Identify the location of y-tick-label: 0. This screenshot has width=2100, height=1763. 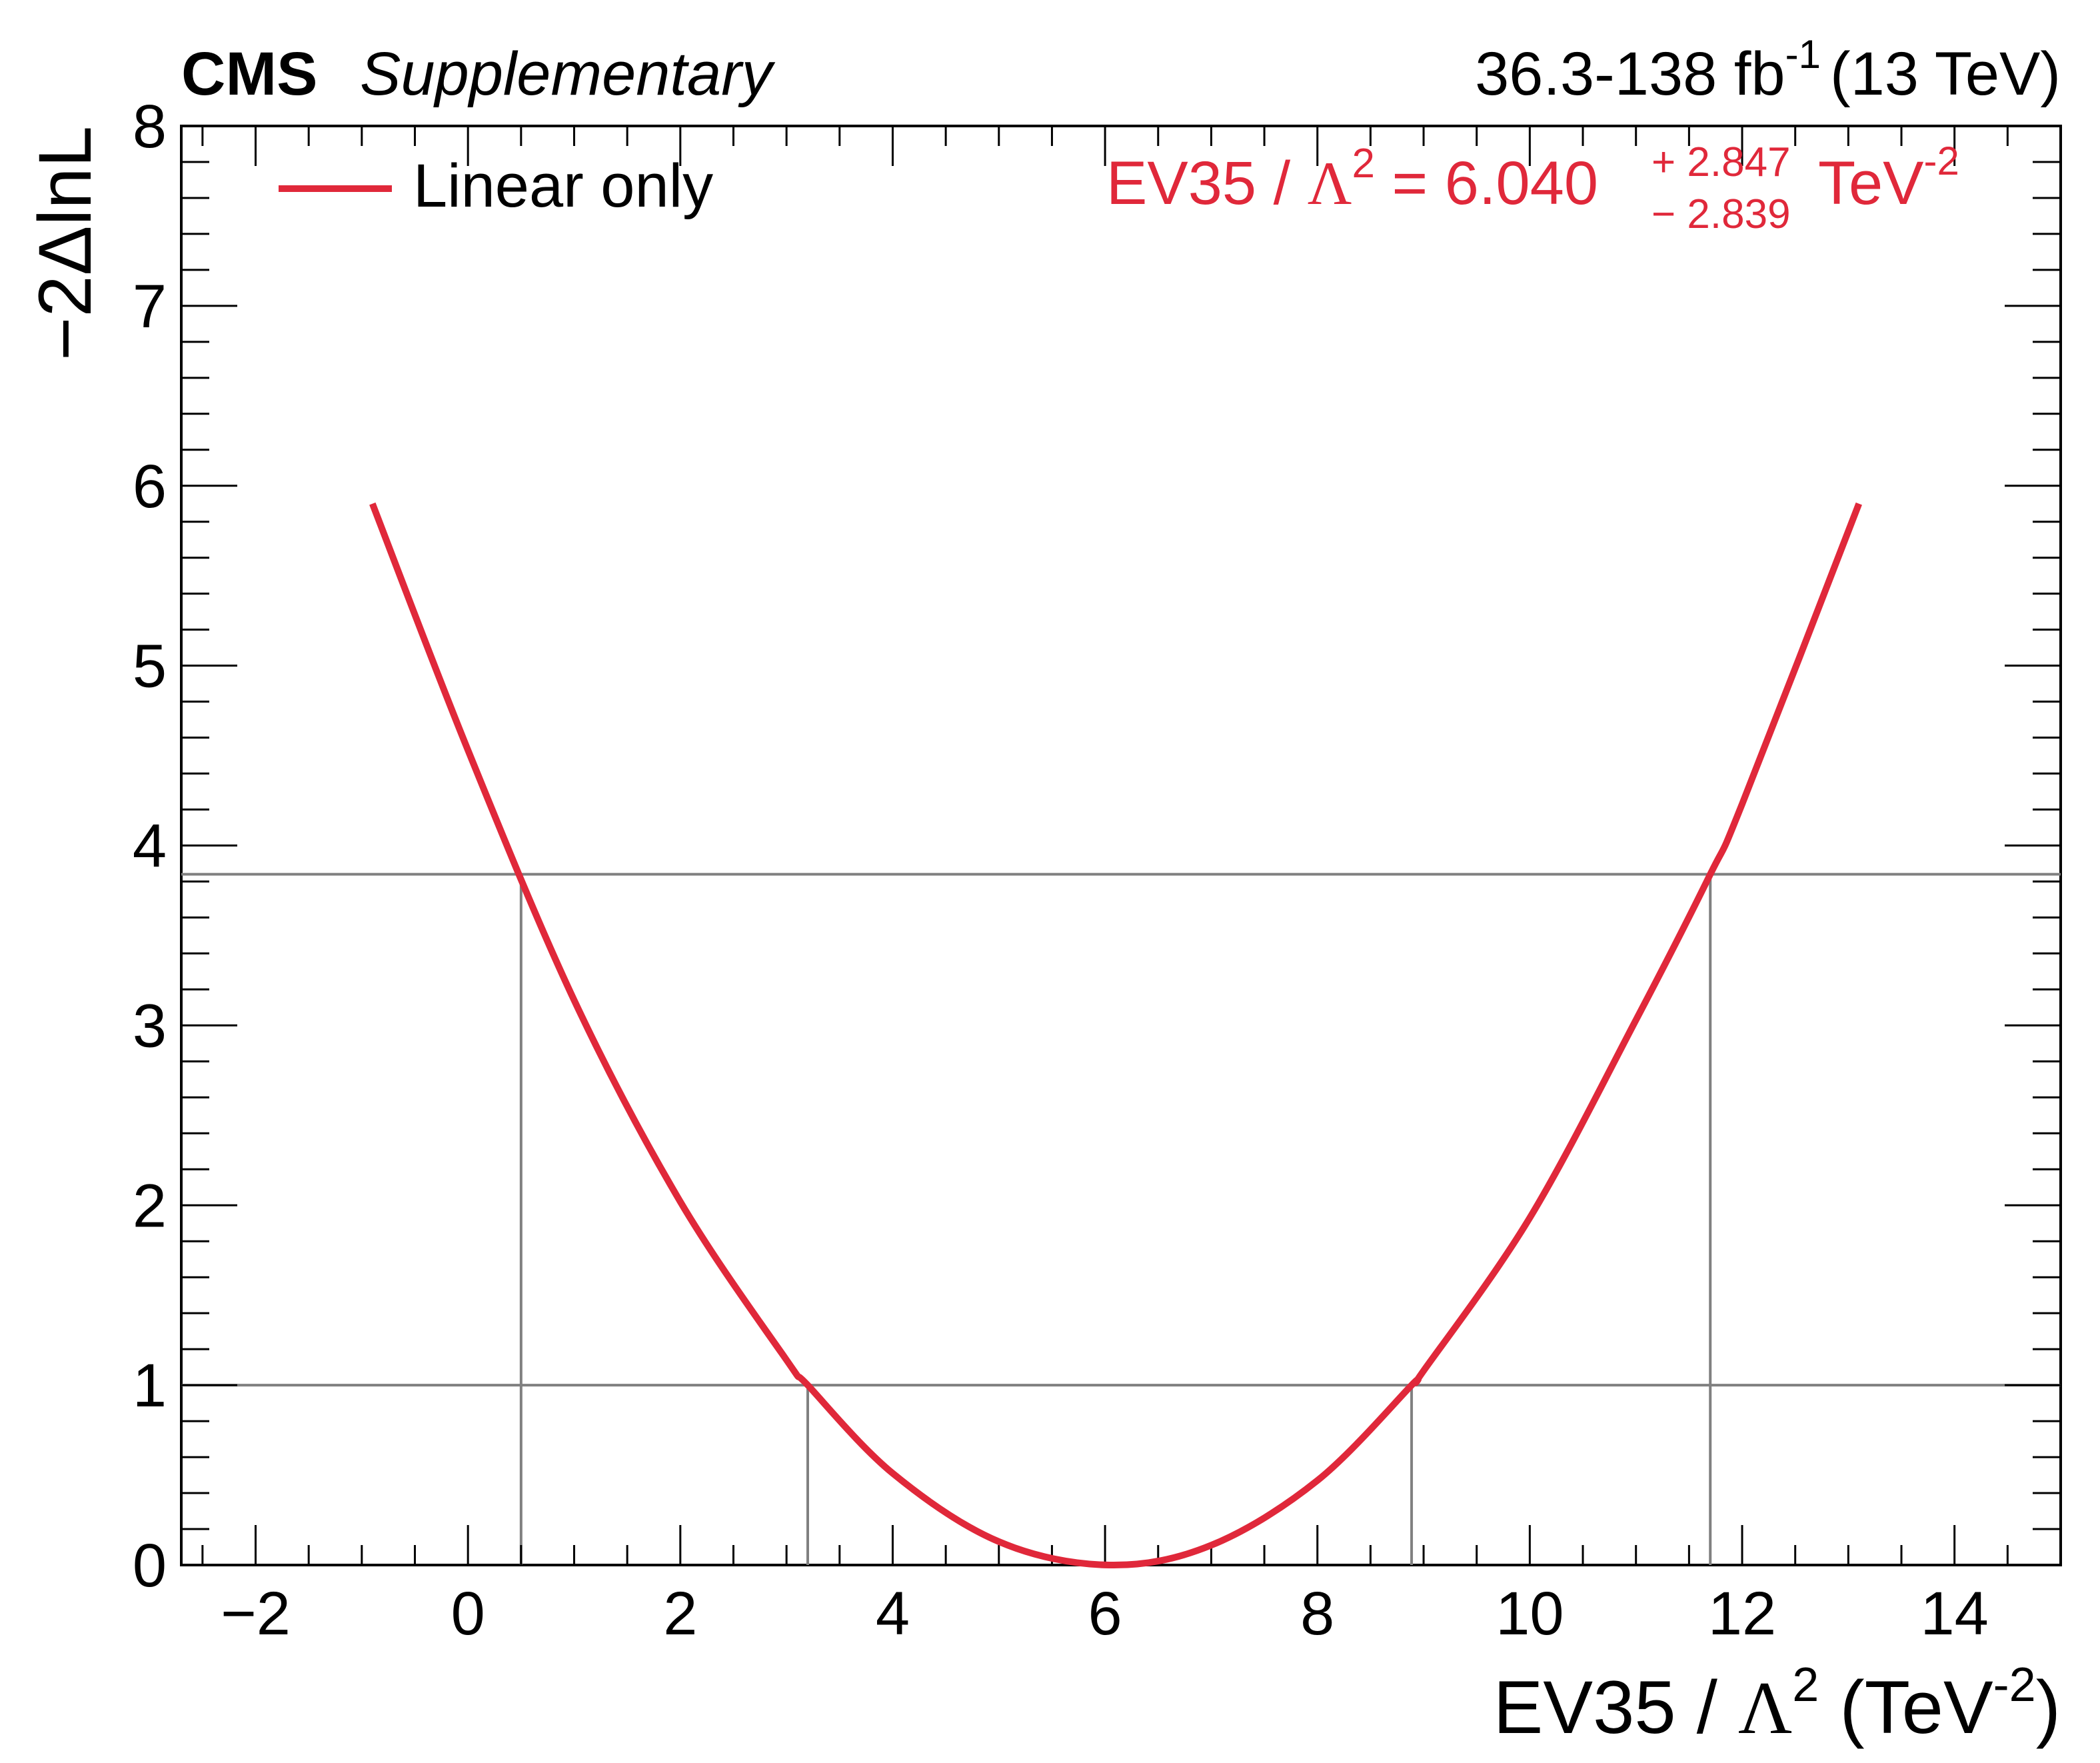
(150, 1566).